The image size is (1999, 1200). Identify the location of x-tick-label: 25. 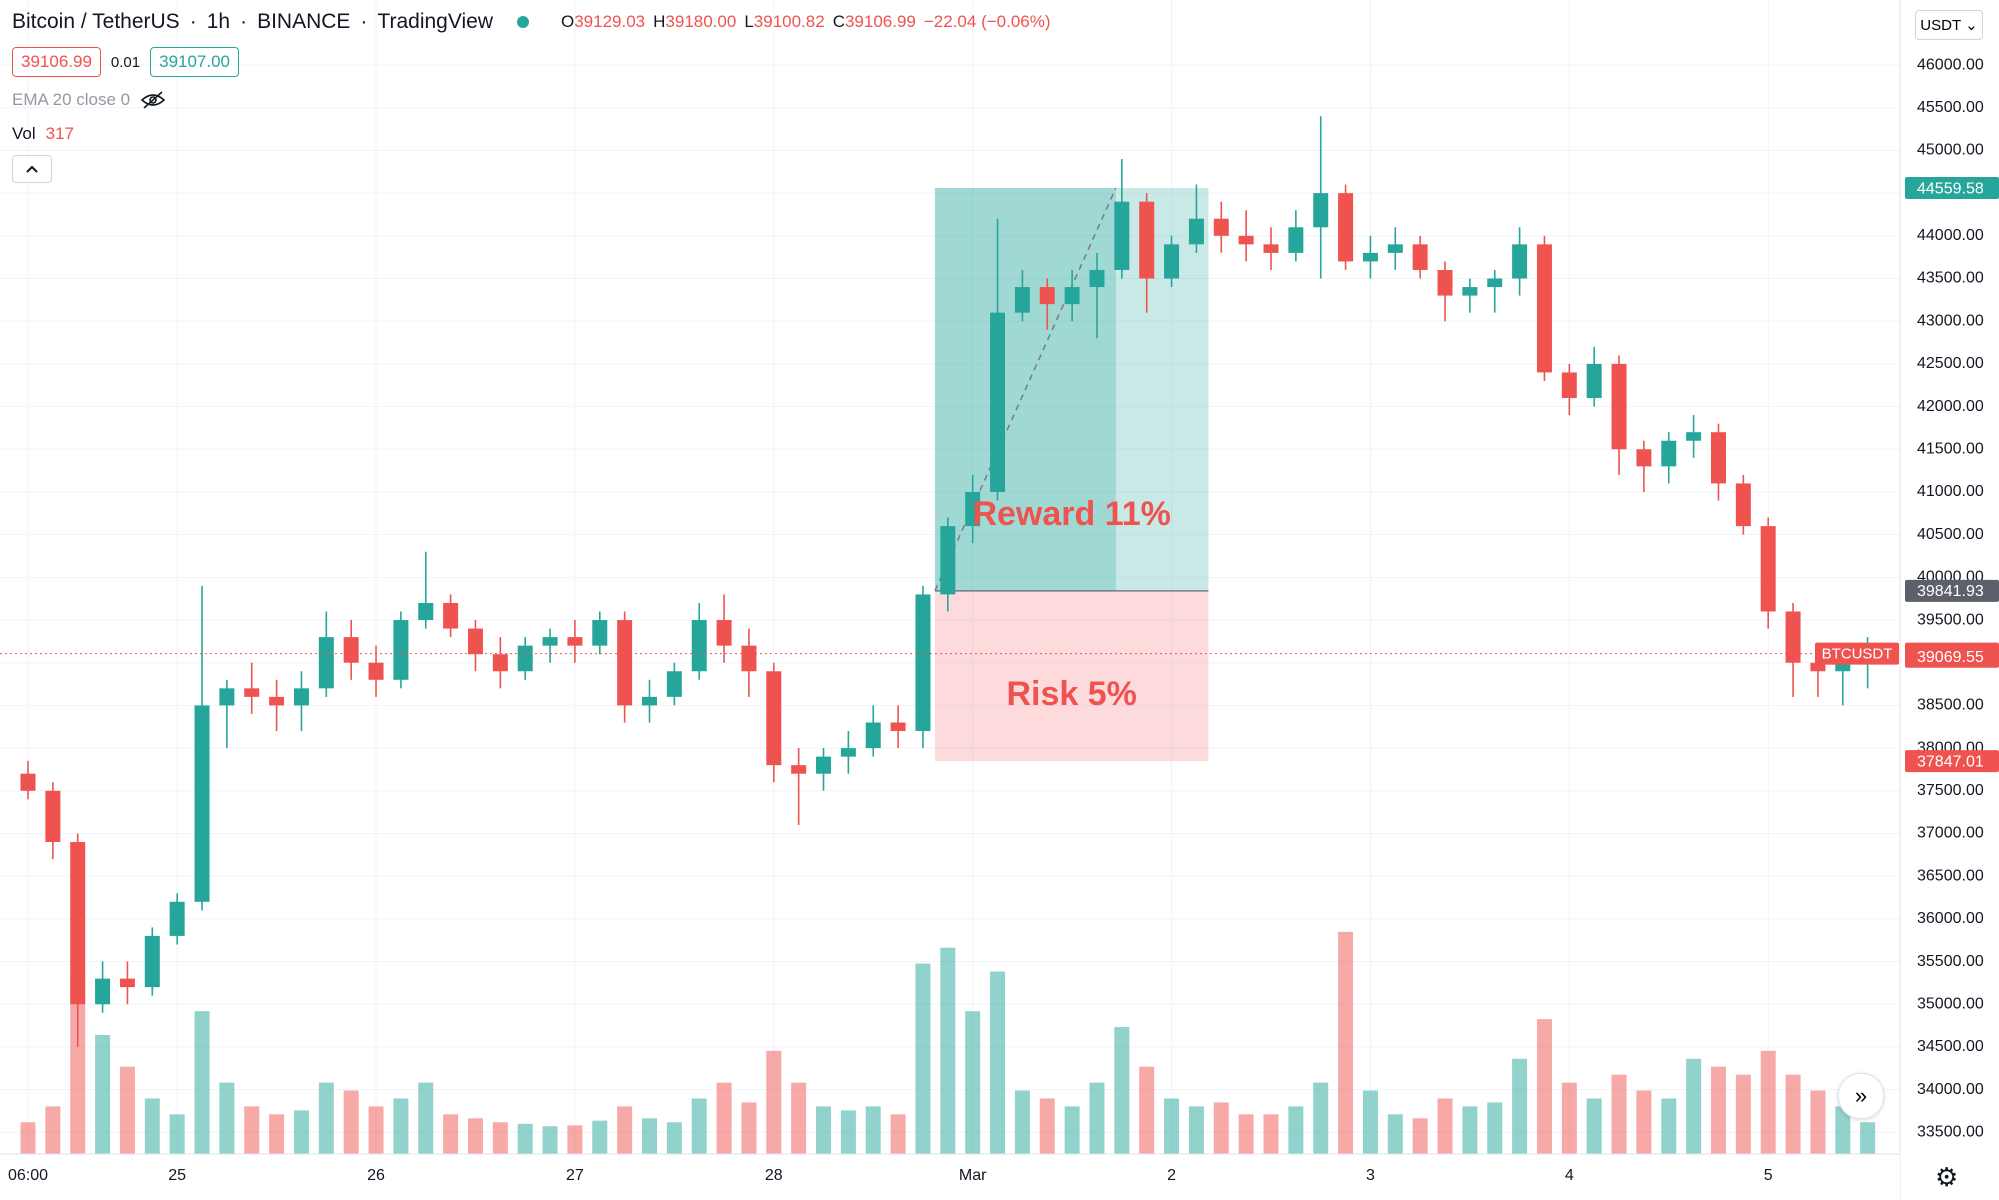
(177, 1175).